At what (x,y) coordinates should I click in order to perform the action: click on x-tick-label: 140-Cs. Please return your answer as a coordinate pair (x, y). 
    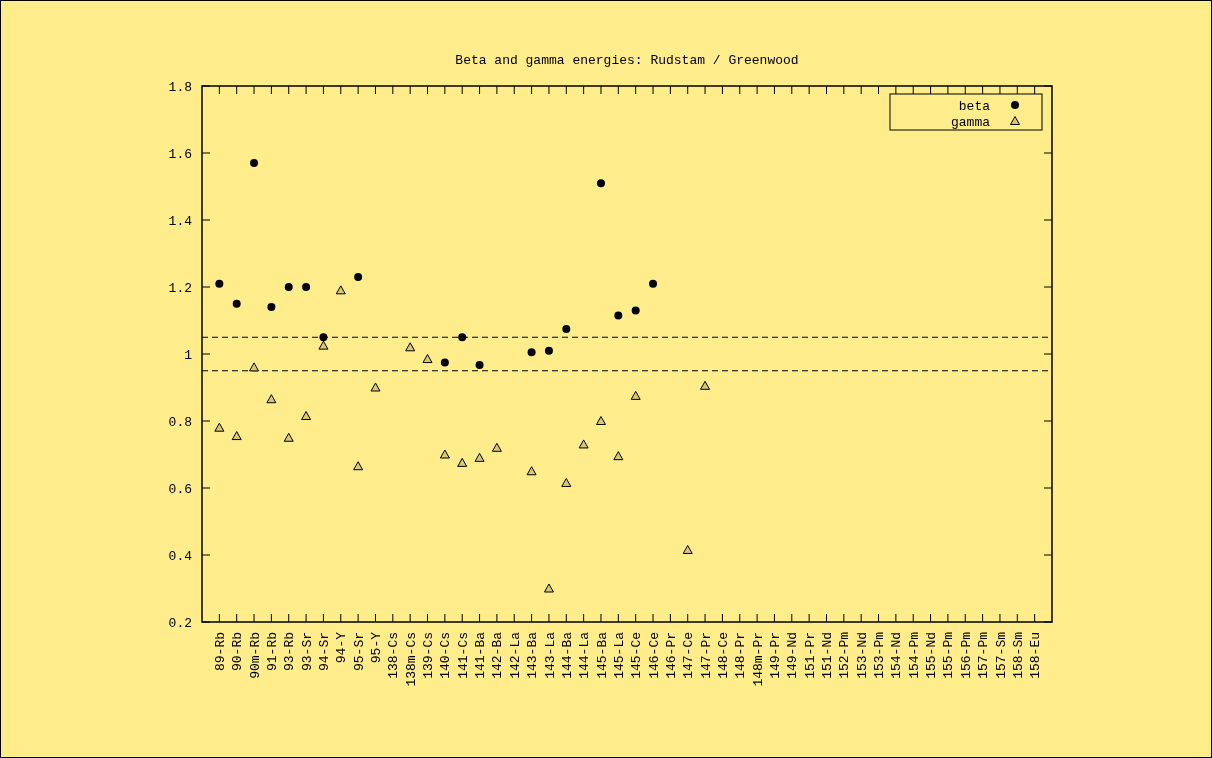
    Looking at the image, I should click on (446, 655).